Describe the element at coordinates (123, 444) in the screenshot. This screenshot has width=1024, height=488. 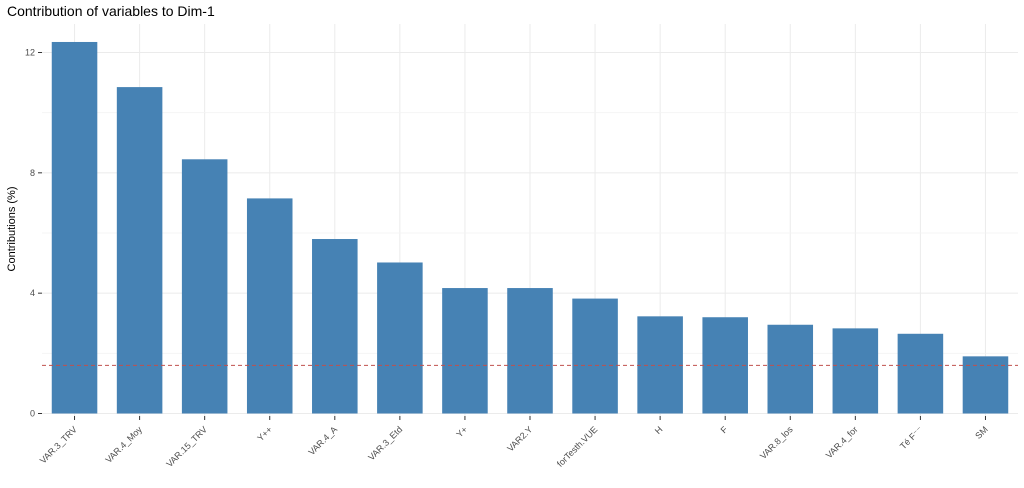
I see `x-tick-label: VAR.4_Moy` at that location.